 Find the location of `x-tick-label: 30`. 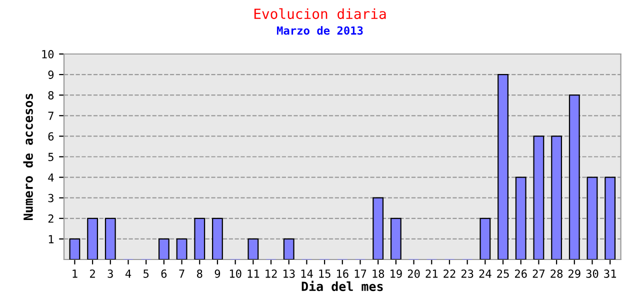

x-tick-label: 30 is located at coordinates (592, 273).